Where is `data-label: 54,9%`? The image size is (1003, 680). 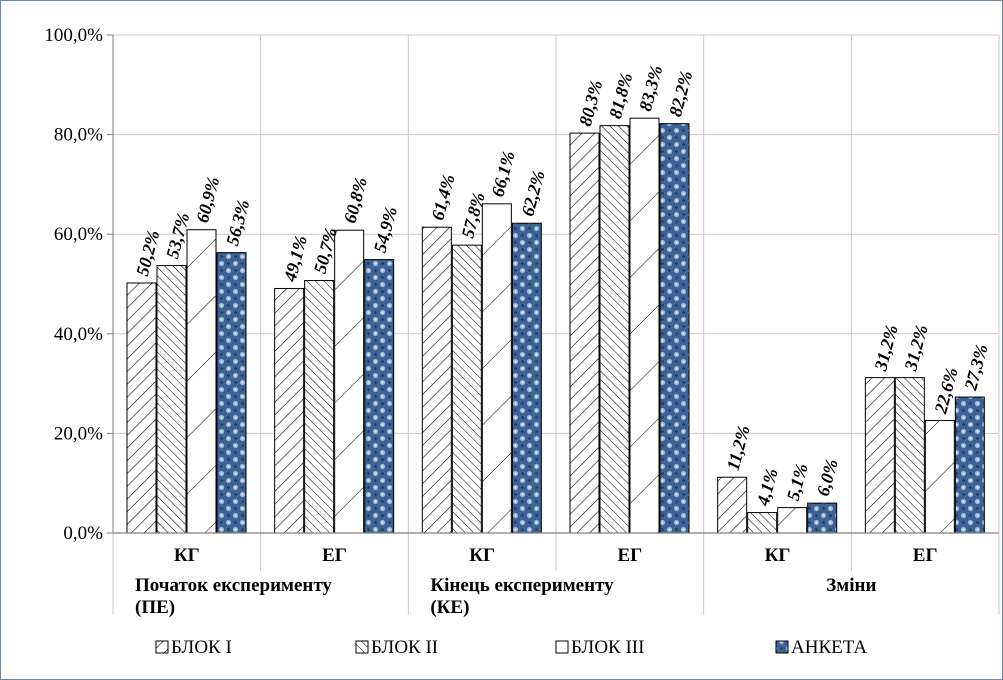
data-label: 54,9% is located at coordinates (385, 230).